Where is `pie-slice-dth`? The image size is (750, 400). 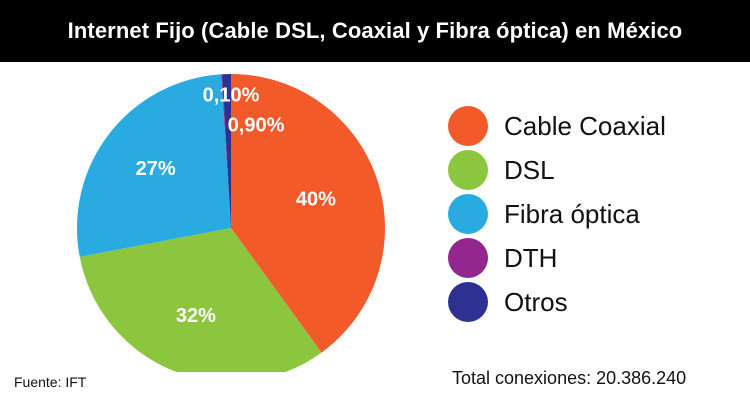
pie-slice-dth is located at coordinates (226, 151).